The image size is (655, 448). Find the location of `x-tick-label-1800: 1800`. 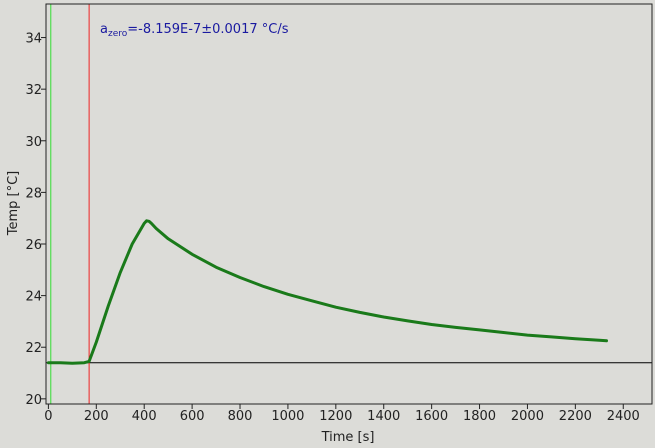

x-tick-label-1800: 1800 is located at coordinates (479, 416).